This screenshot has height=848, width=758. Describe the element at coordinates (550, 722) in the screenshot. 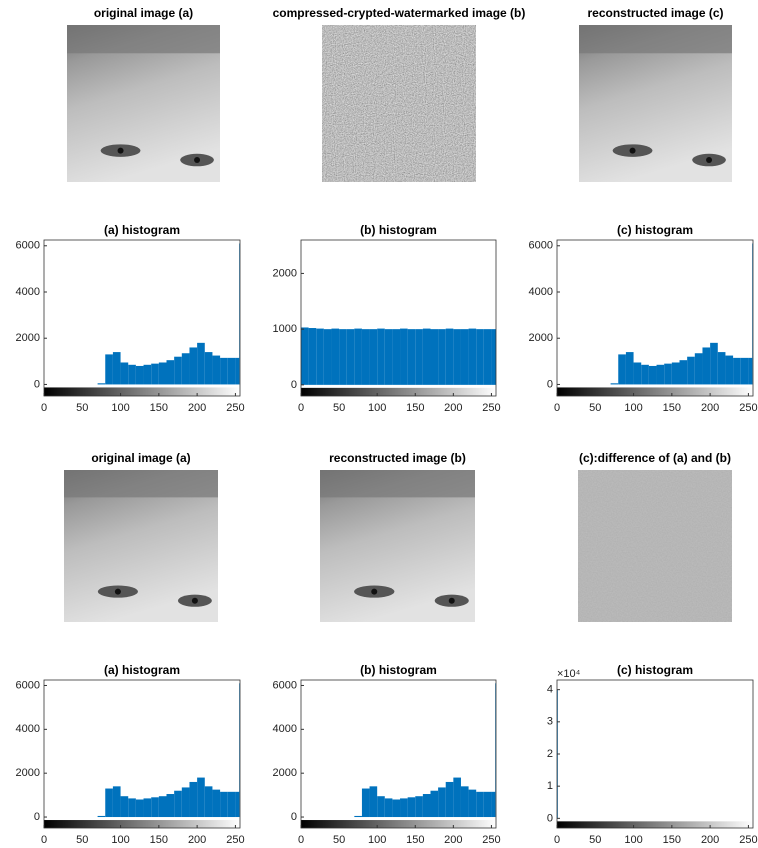

I see `y-tick-label: 3` at that location.